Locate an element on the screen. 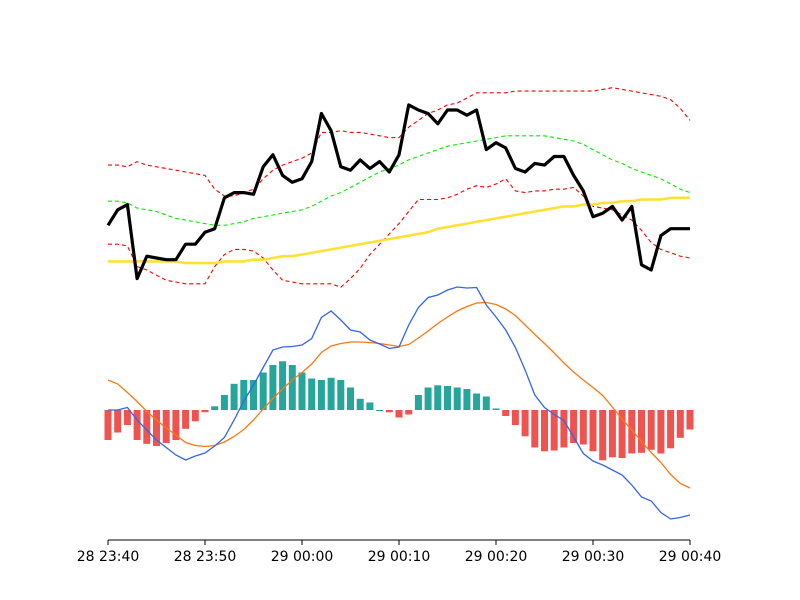 The image size is (800, 600). long-moving-average-line is located at coordinates (399, 230).